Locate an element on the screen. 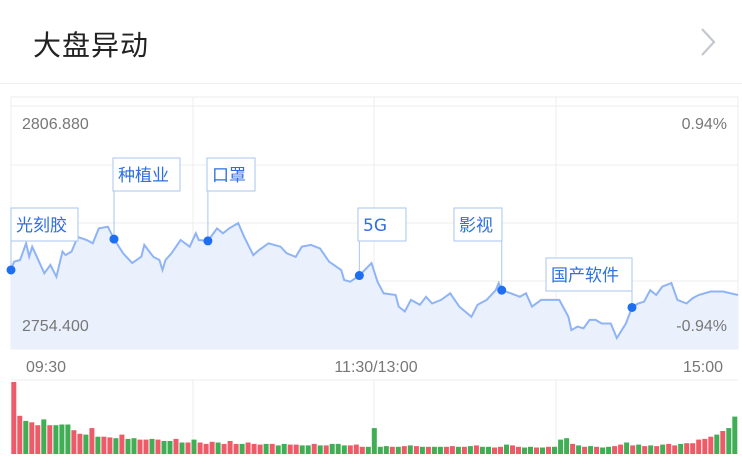 The width and height of the screenshot is (742, 459). annotation-4: 影视 is located at coordinates (480, 251).